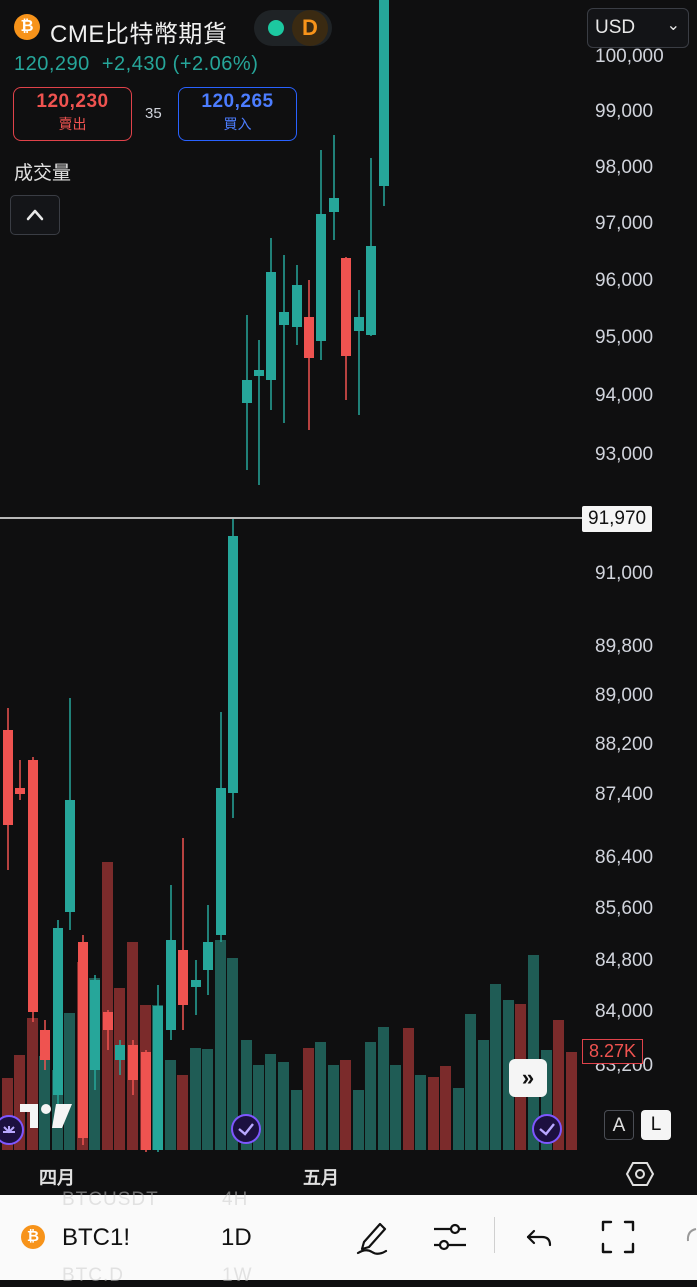  I want to click on interval-scroll-next: 1W, so click(237, 1275).